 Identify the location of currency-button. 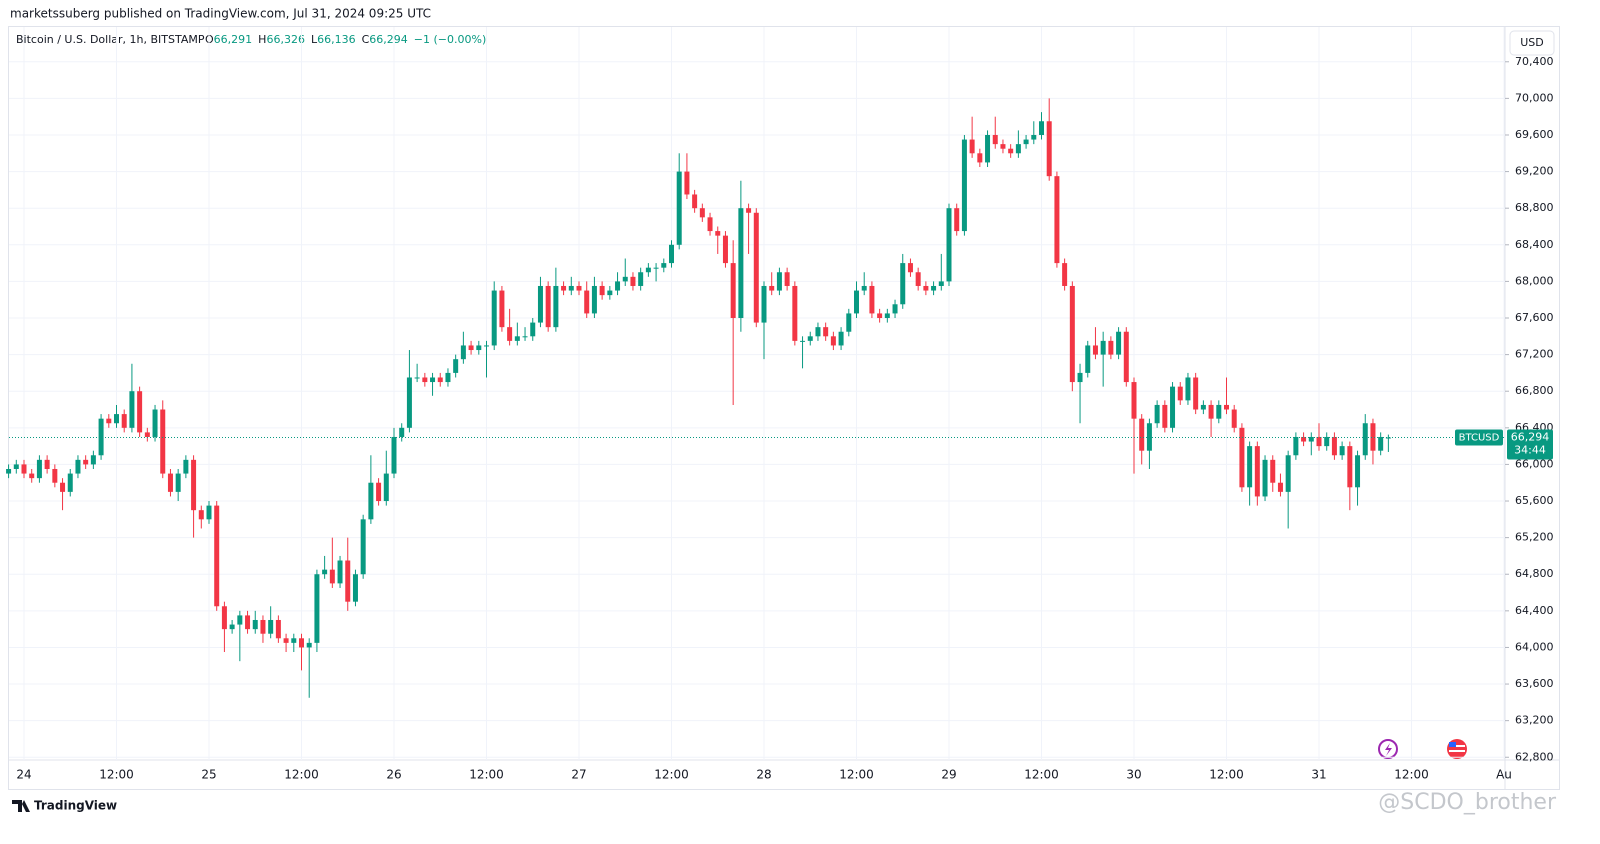
(1532, 43).